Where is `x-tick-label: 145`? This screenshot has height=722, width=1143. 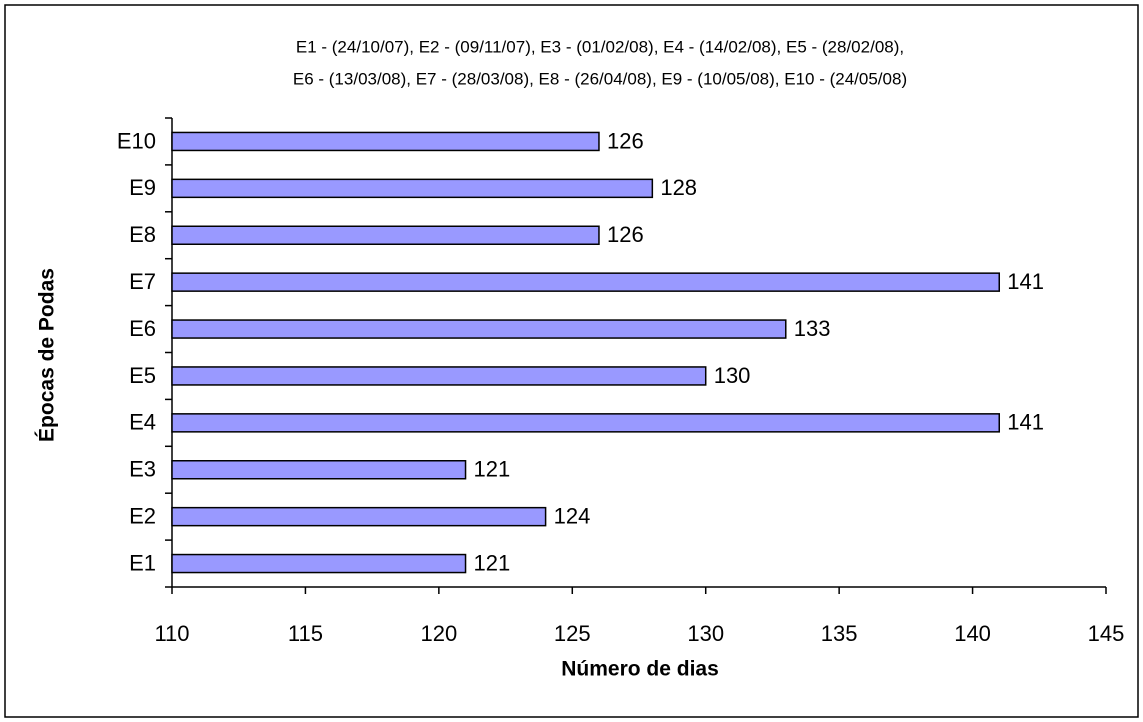 x-tick-label: 145 is located at coordinates (1106, 633).